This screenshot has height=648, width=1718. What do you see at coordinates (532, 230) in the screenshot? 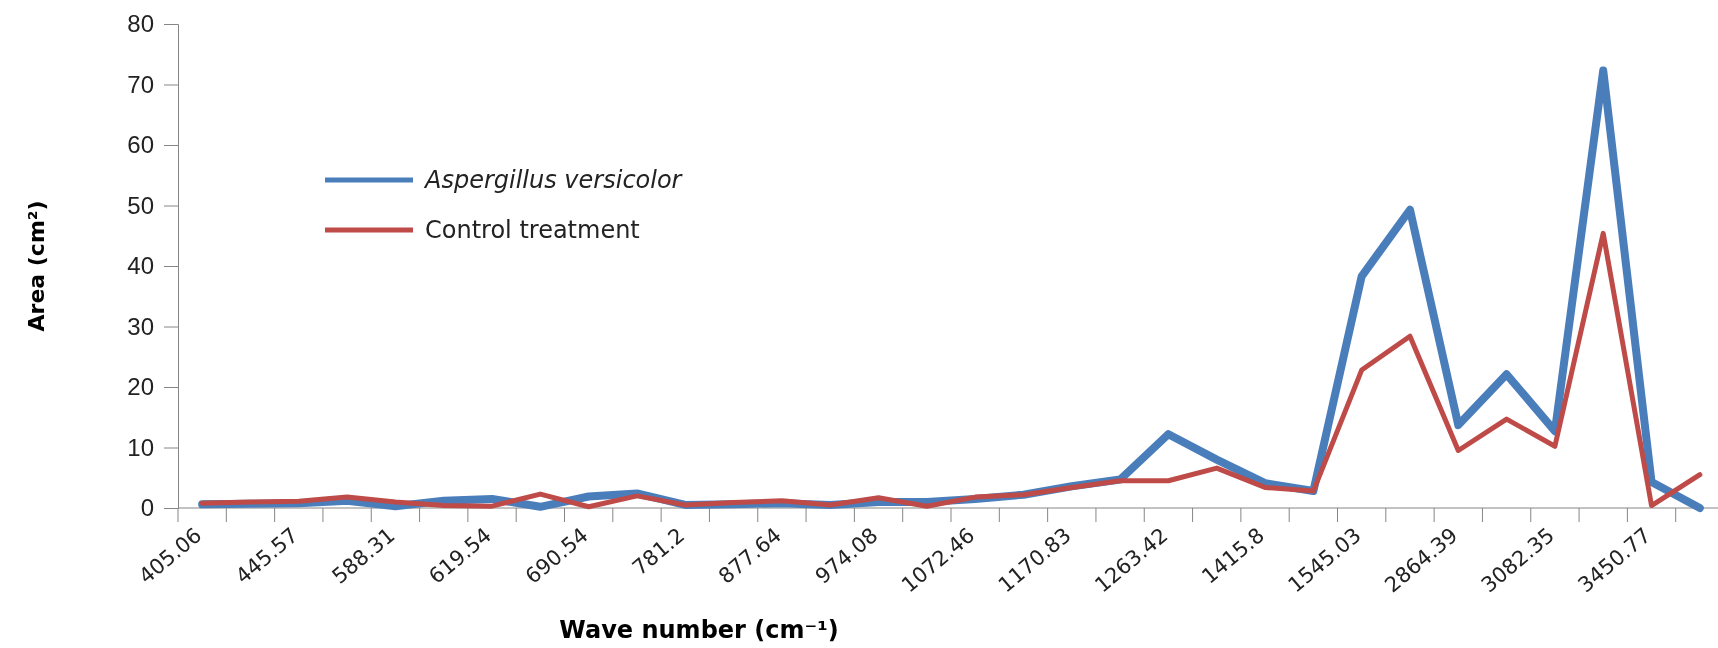
I see `legend-label: Control treatment` at bounding box center [532, 230].